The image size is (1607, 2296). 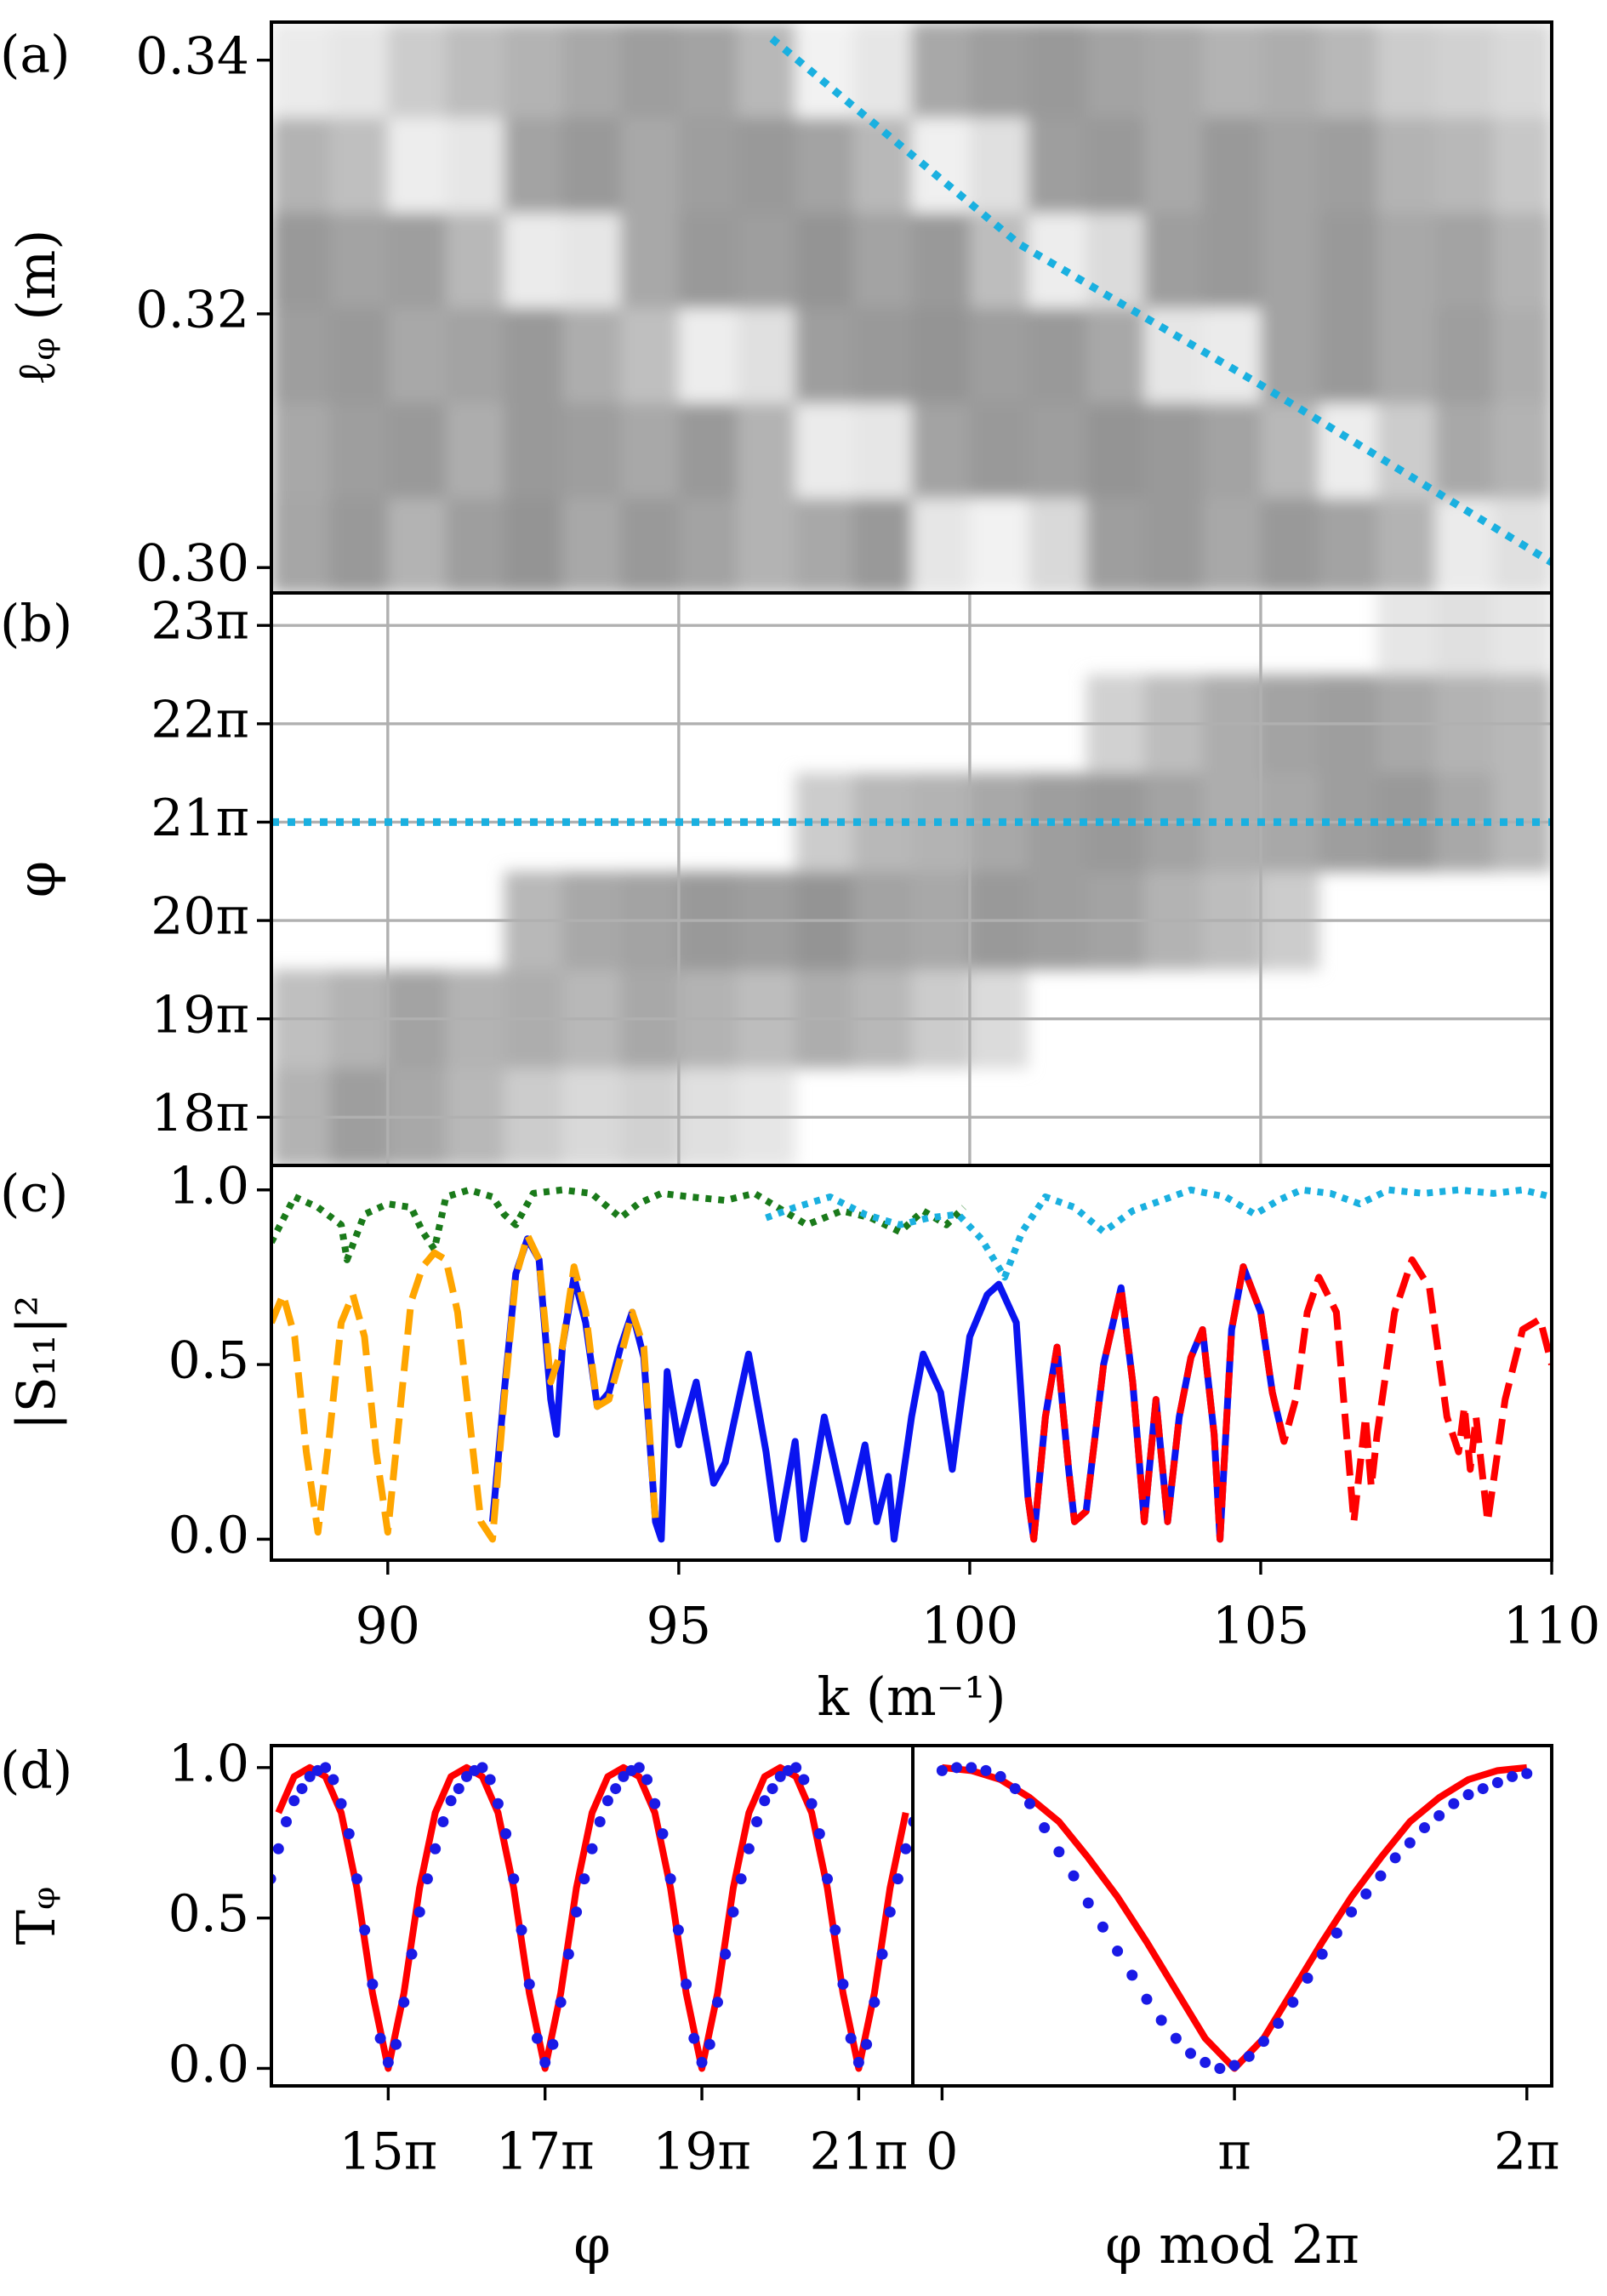 What do you see at coordinates (388, 1626) in the screenshot?
I see `x-tick-label: 90` at bounding box center [388, 1626].